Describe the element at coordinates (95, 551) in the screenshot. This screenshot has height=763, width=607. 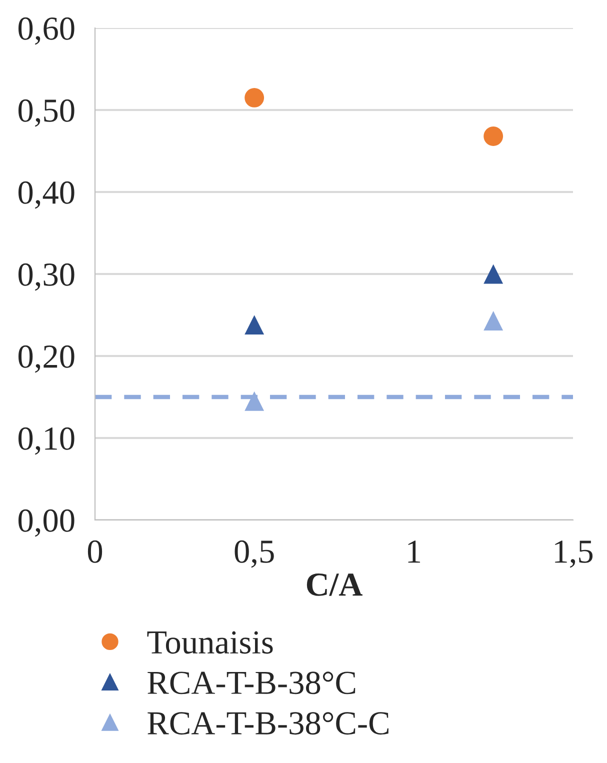
I see `x-tick-label: 0` at that location.